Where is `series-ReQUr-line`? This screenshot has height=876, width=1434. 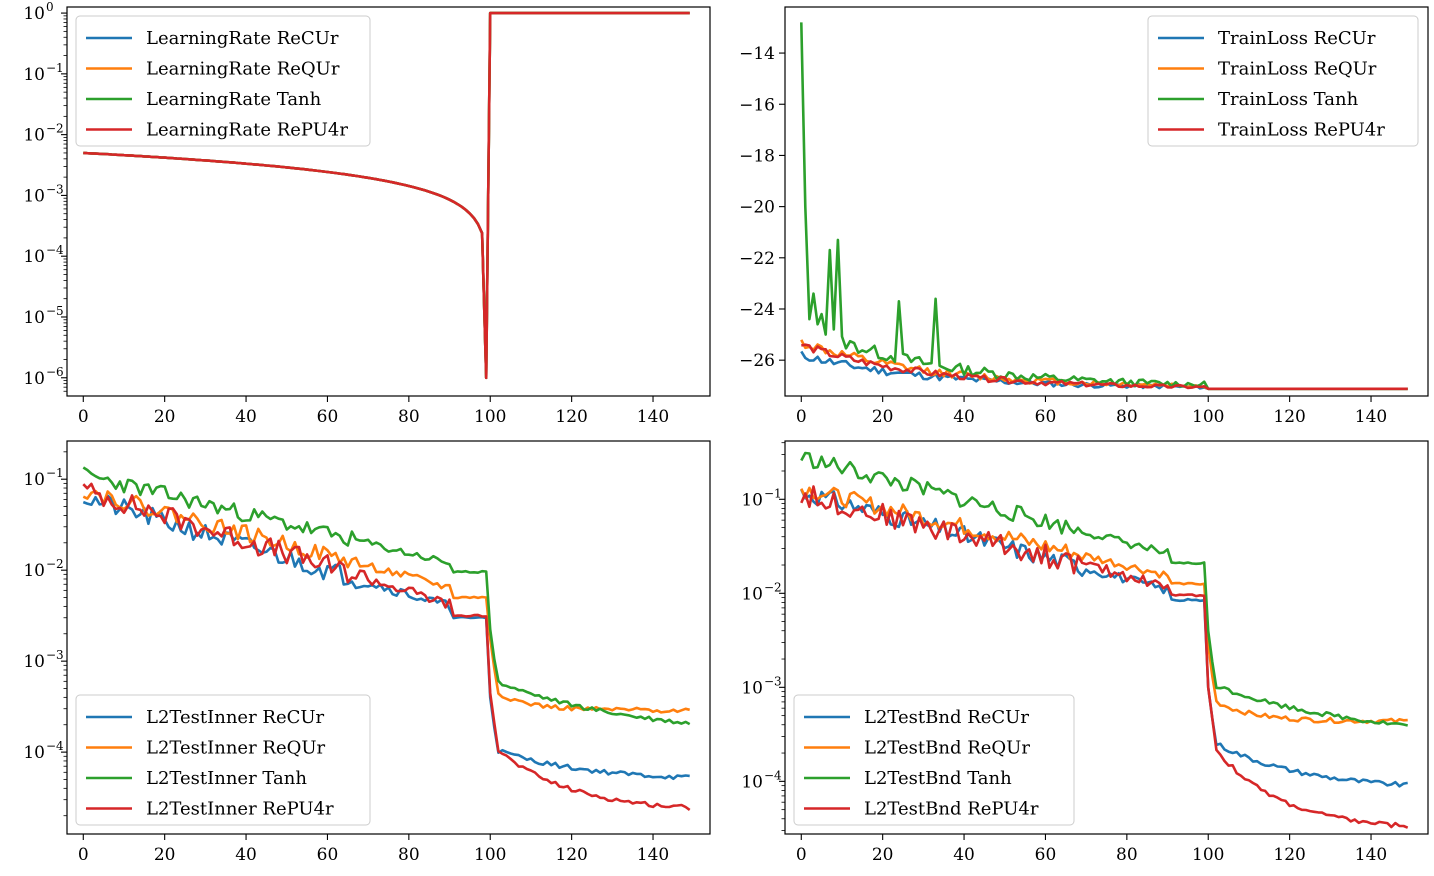
series-ReQUr-line is located at coordinates (1104, 605).